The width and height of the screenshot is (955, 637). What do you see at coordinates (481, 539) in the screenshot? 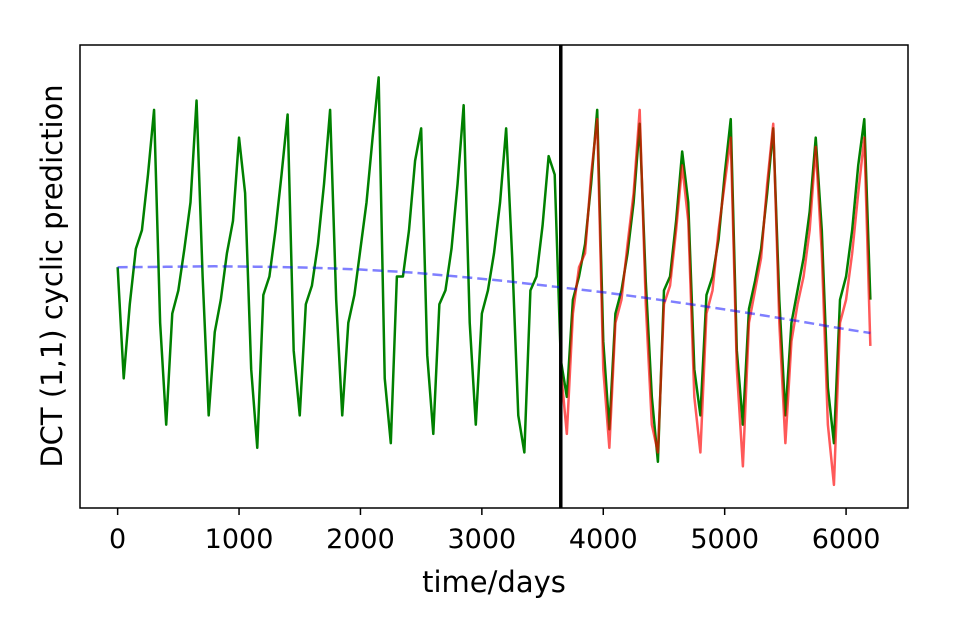
I see `x-tick-label: 3000` at bounding box center [481, 539].